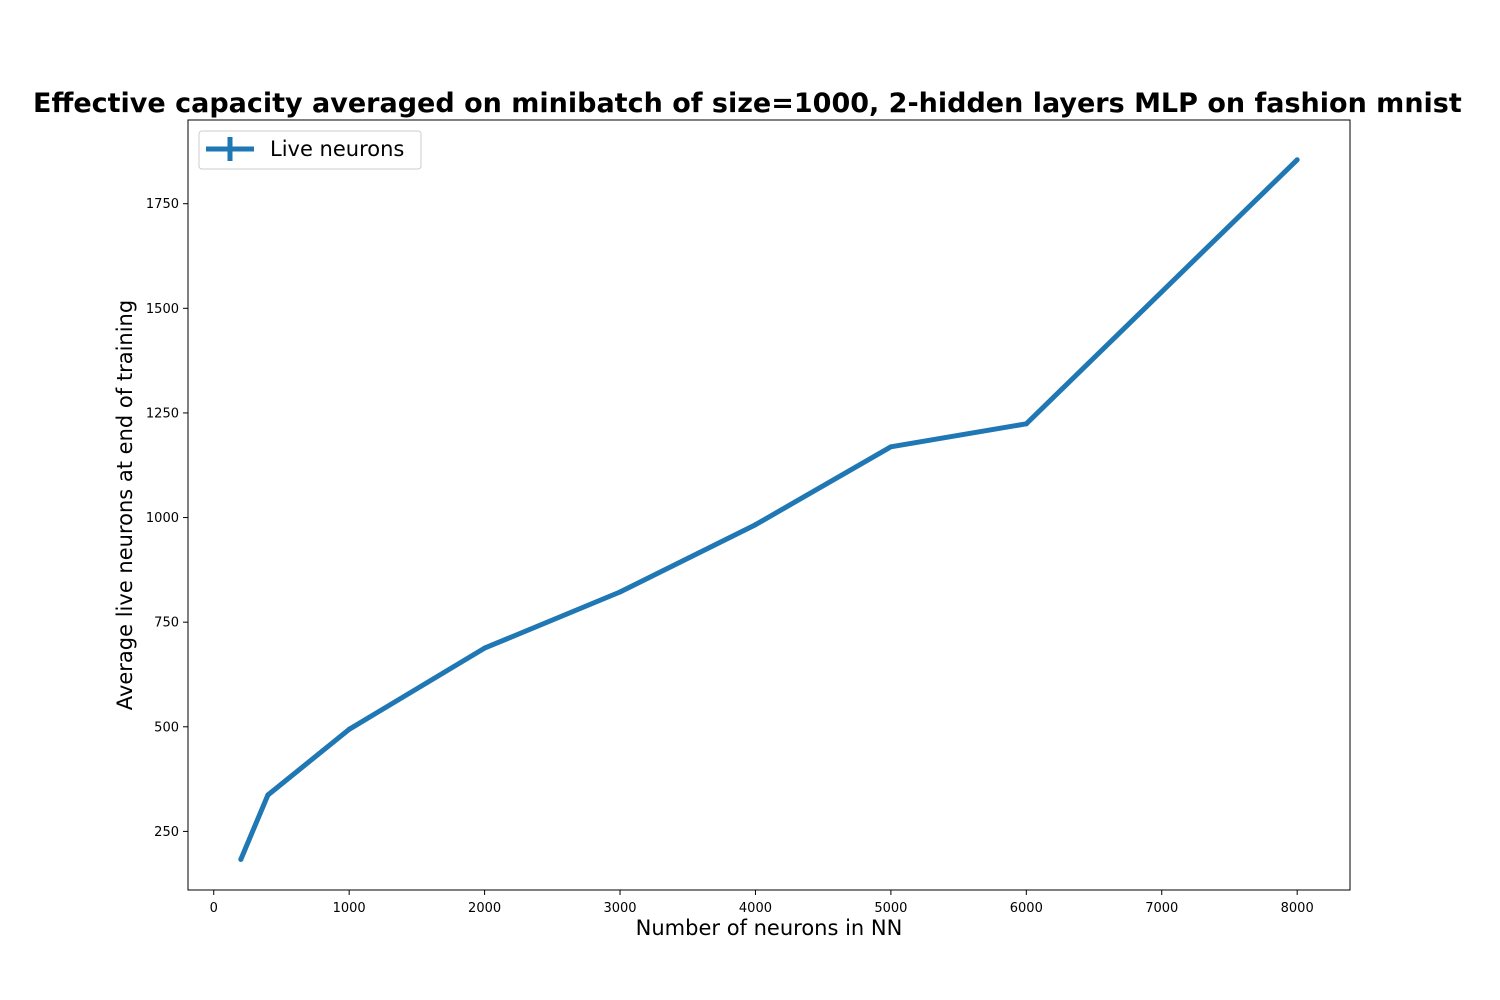 This screenshot has height=1000, width=1500. Describe the element at coordinates (162, 518) in the screenshot. I see `y-tick-label: 1000` at that location.